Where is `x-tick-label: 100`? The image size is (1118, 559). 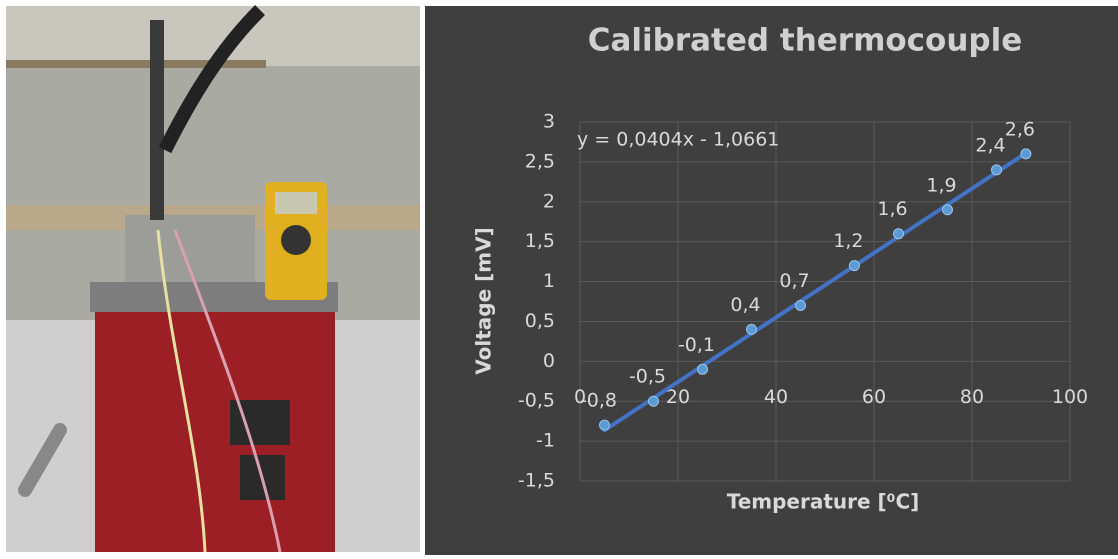
x-tick-label: 100 is located at coordinates (1070, 397).